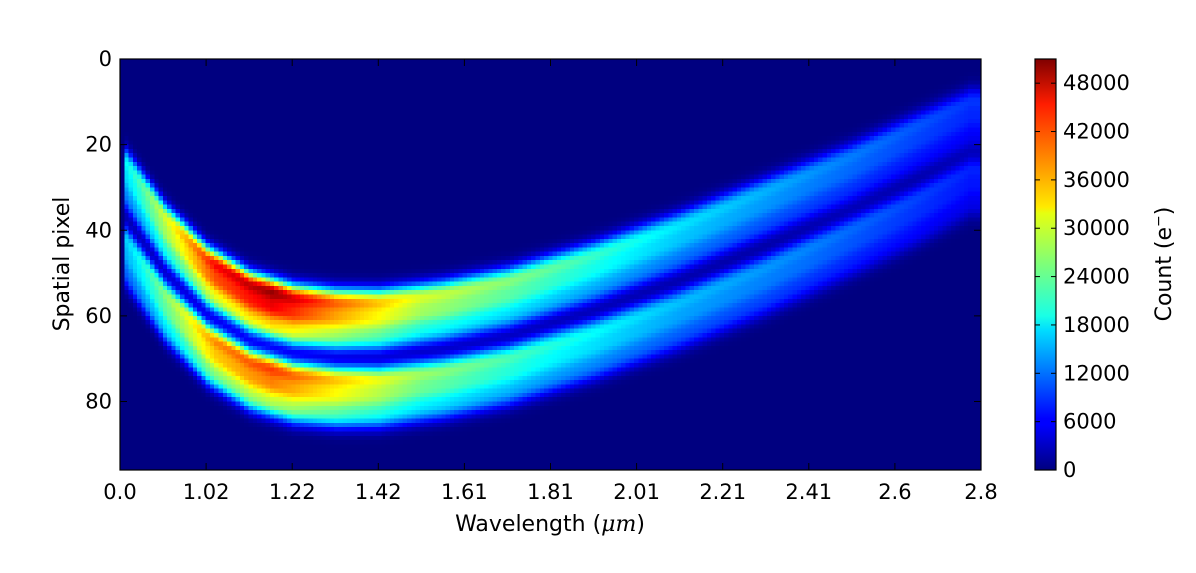 Image resolution: width=1196 pixels, height=573 pixels. I want to click on x-tick-label: 2.01, so click(636, 492).